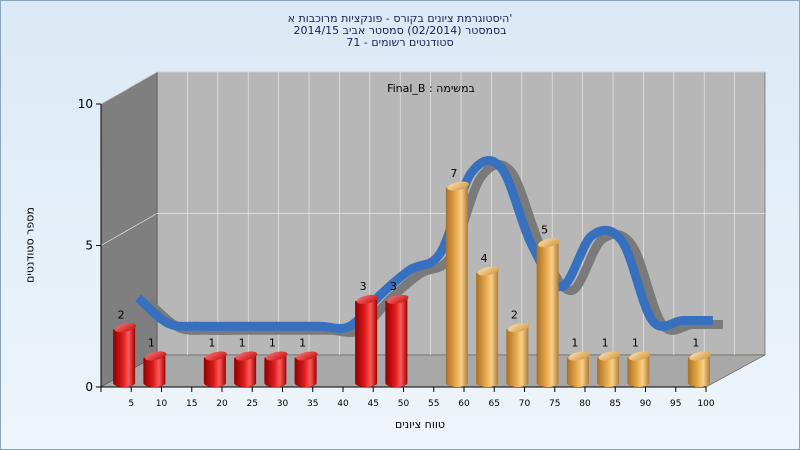 This screenshot has width=800, height=450. I want to click on bar: 5, so click(548, 305).